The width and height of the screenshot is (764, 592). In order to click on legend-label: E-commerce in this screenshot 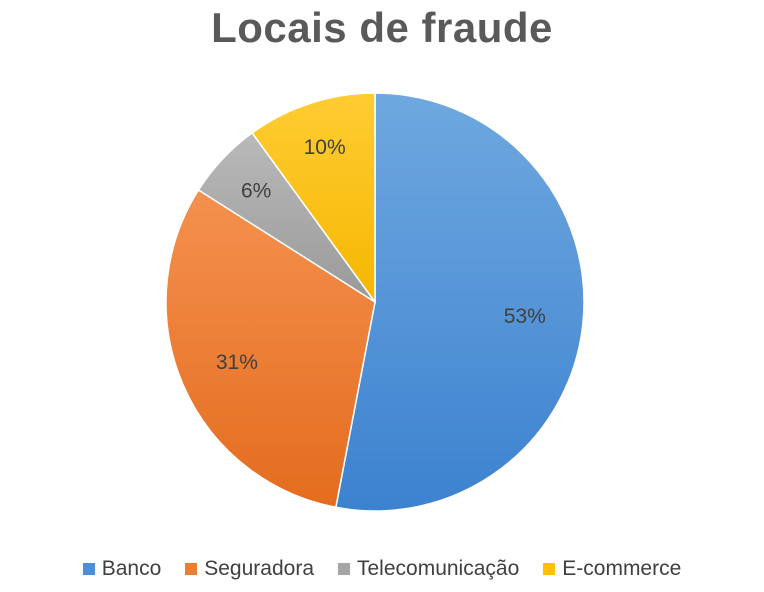, I will do `click(622, 568)`.